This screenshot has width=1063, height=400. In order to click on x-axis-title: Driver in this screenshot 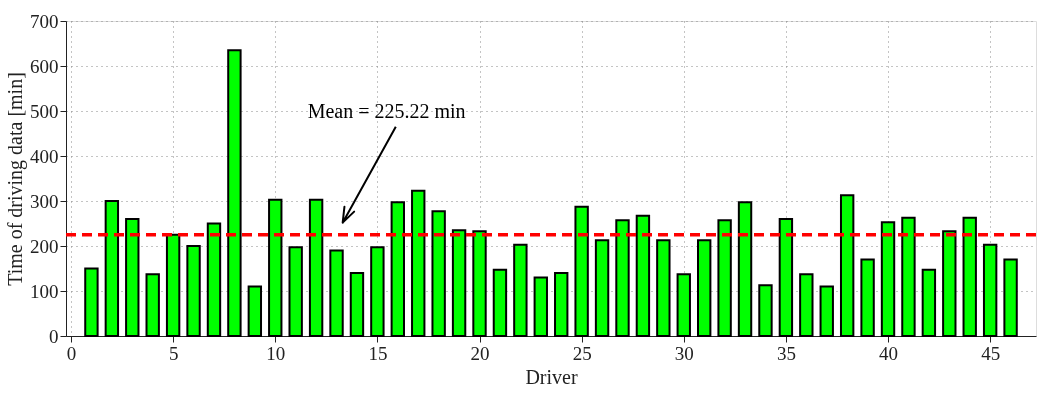, I will do `click(551, 376)`.